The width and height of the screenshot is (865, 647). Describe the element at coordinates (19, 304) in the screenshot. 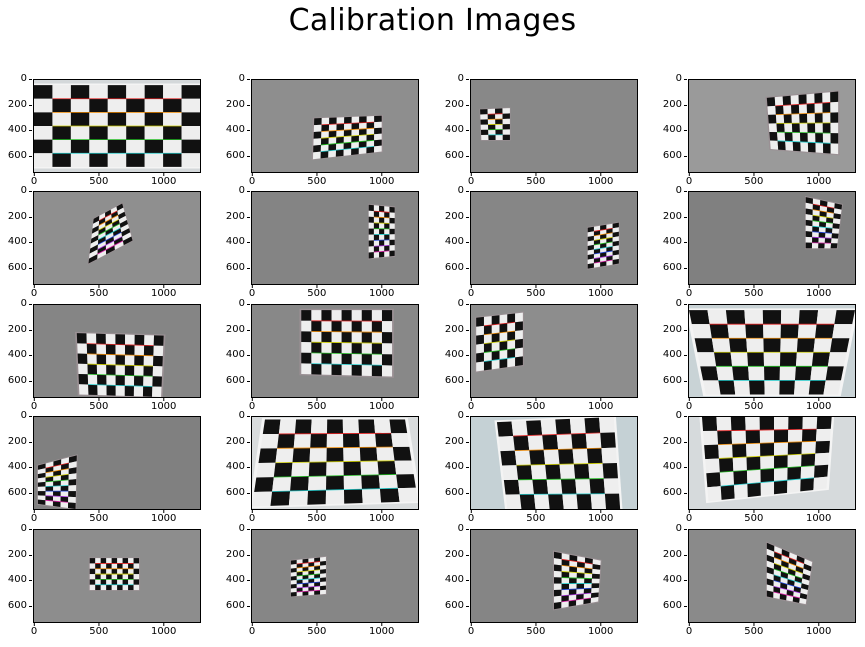

I see `y-tick-label: 0` at that location.